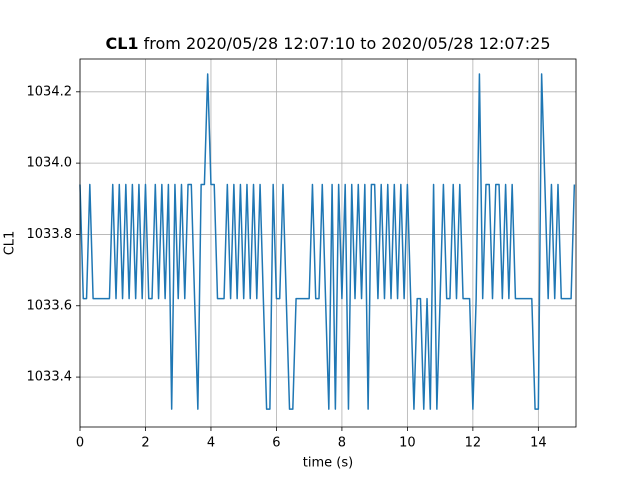 The width and height of the screenshot is (640, 480). What do you see at coordinates (50, 234) in the screenshot?
I see `y-tick-label: 1033.8` at bounding box center [50, 234].